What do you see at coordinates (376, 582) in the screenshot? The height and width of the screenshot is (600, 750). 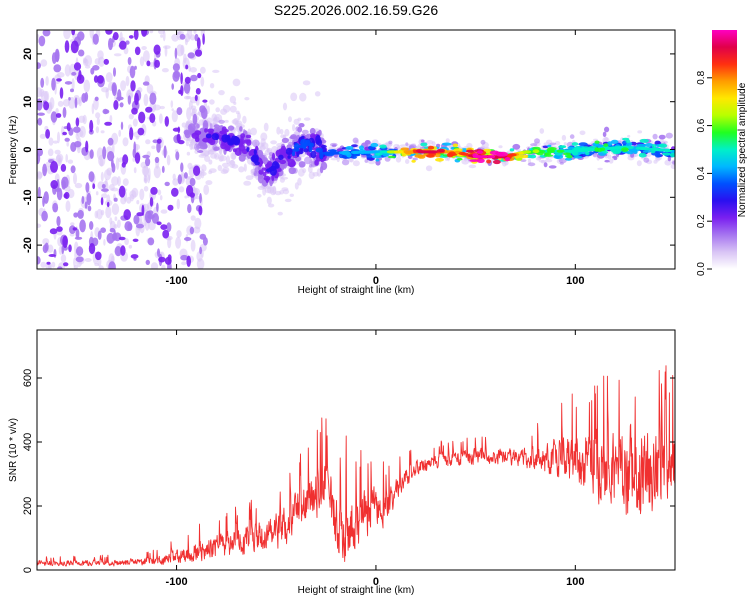 I see `x-tick-label: 0` at bounding box center [376, 582].